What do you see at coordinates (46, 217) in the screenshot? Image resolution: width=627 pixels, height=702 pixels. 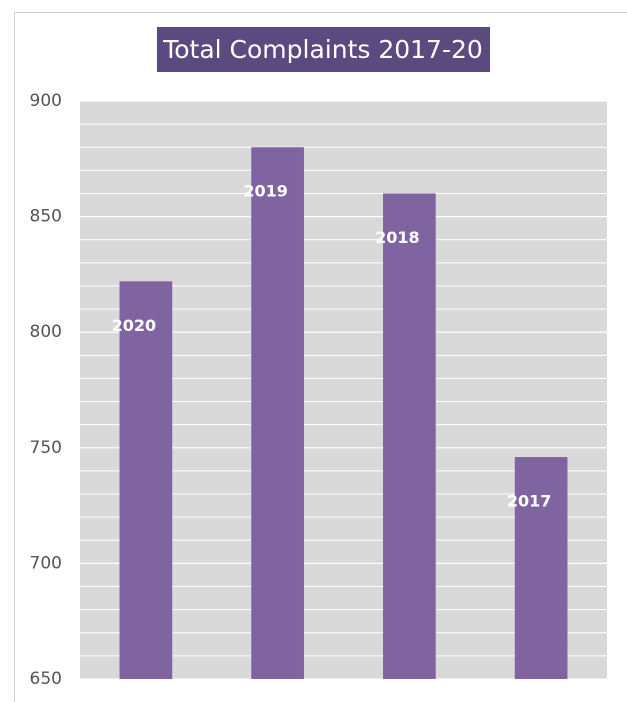 I see `y-tick-label: 850` at bounding box center [46, 217].